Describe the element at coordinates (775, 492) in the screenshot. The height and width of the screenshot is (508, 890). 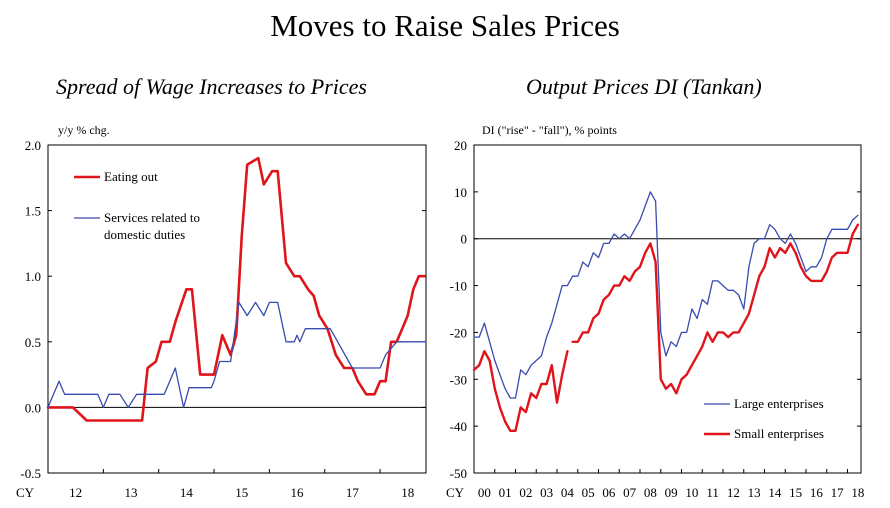
I see `right-xtick-label: 14` at that location.